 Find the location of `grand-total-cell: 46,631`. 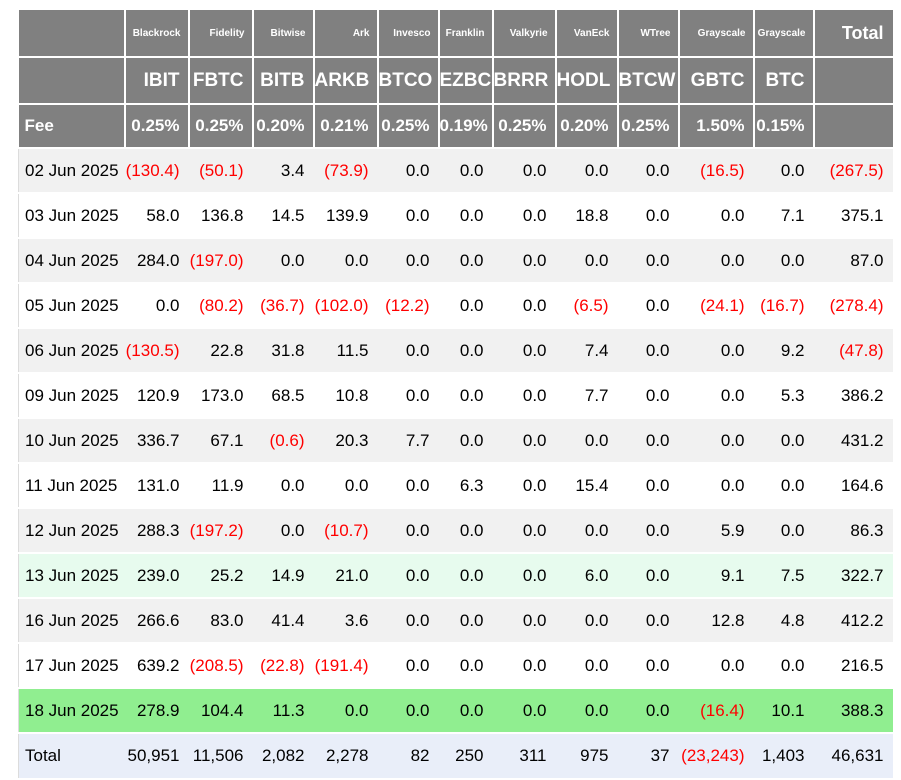

grand-total-cell: 46,631 is located at coordinates (853, 755).